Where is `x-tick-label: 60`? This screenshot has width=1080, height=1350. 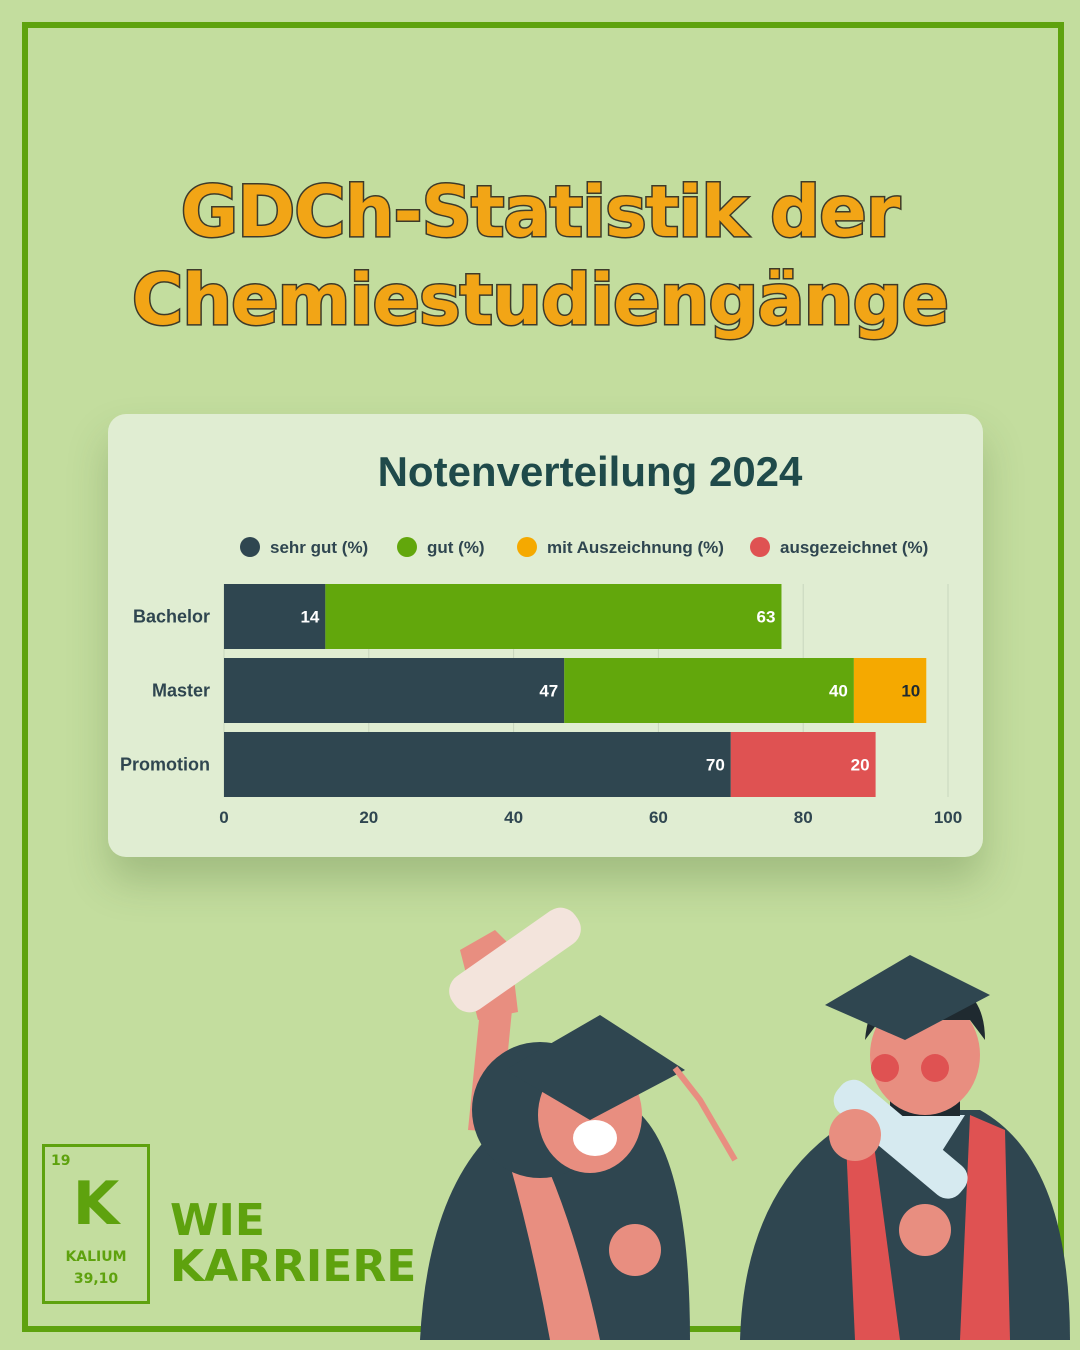
x-tick-label: 60 is located at coordinates (658, 817).